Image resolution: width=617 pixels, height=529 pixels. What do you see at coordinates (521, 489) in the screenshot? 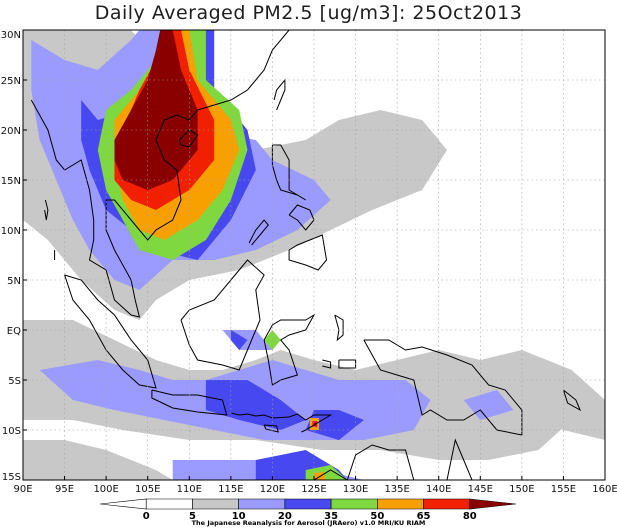
I see `lon-label-150E: 150E` at bounding box center [521, 489].